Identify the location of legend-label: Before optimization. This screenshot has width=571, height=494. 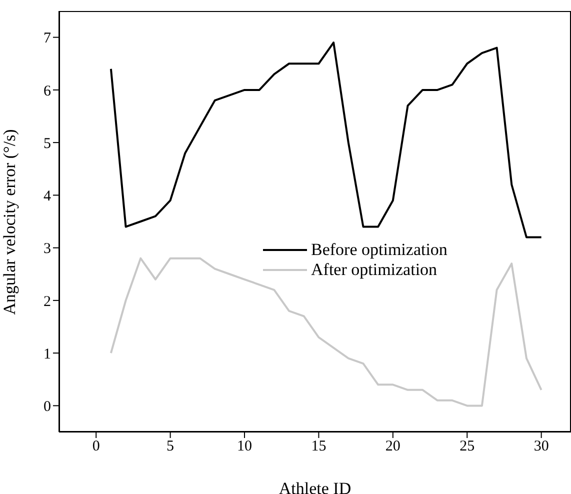
(379, 250).